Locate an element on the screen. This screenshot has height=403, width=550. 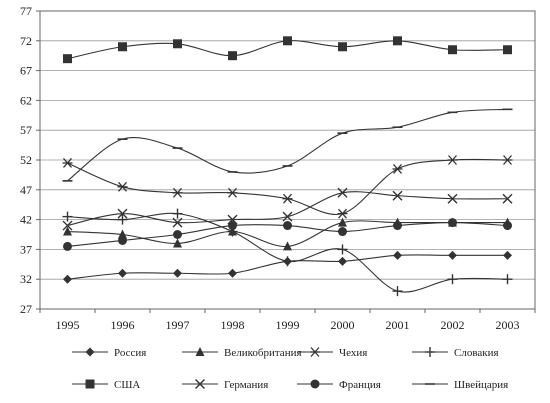
x-tick-label: 2001 is located at coordinates (398, 325).